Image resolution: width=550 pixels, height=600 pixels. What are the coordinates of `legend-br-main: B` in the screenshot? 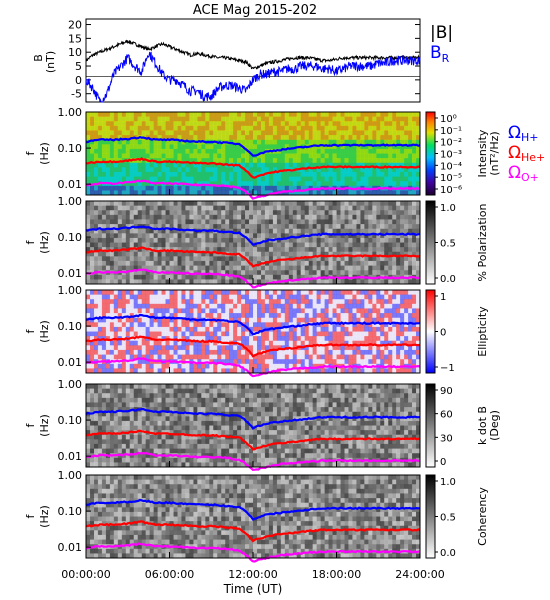 It's located at (436, 53).